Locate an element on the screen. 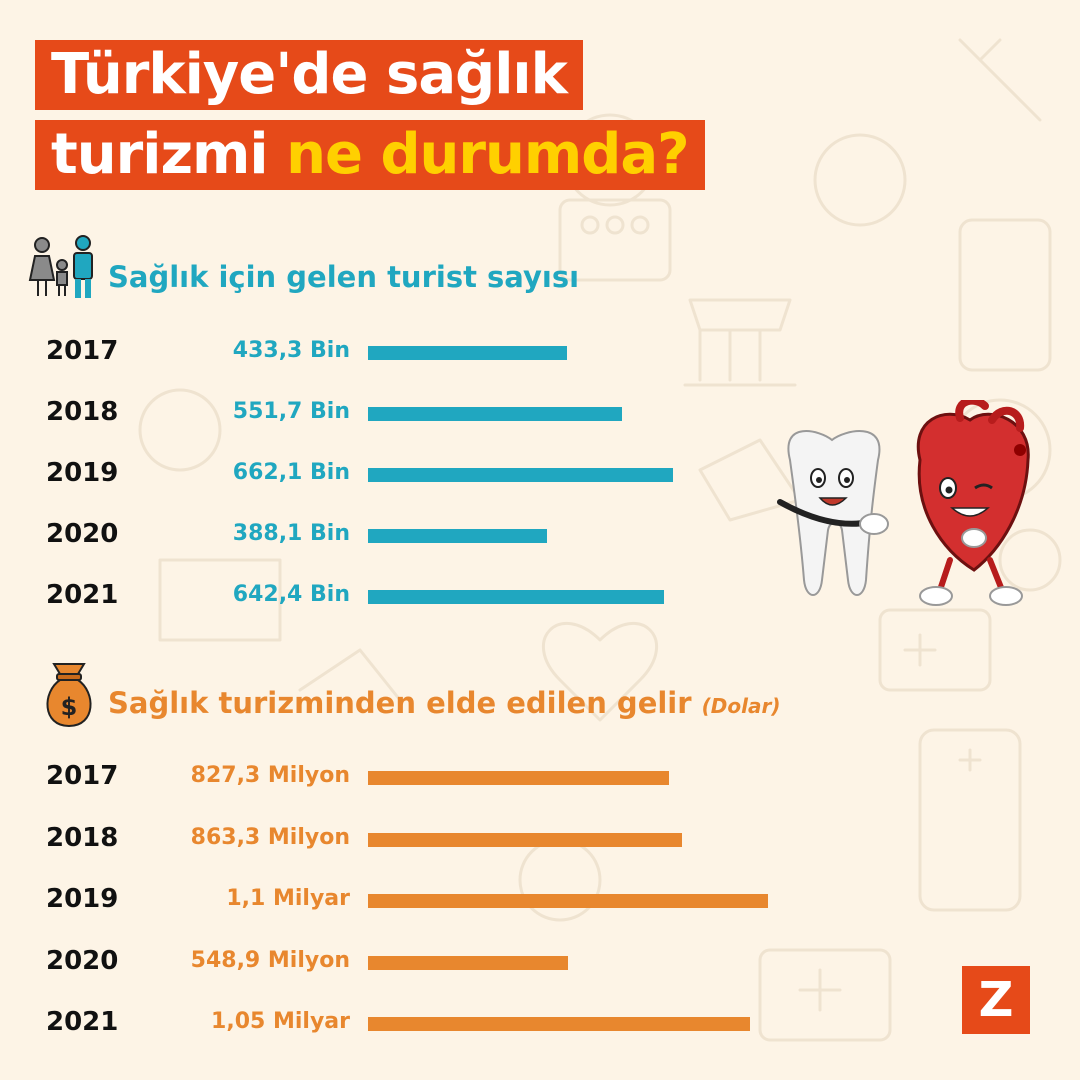  value-label: 642,4 Bin is located at coordinates (291, 594).